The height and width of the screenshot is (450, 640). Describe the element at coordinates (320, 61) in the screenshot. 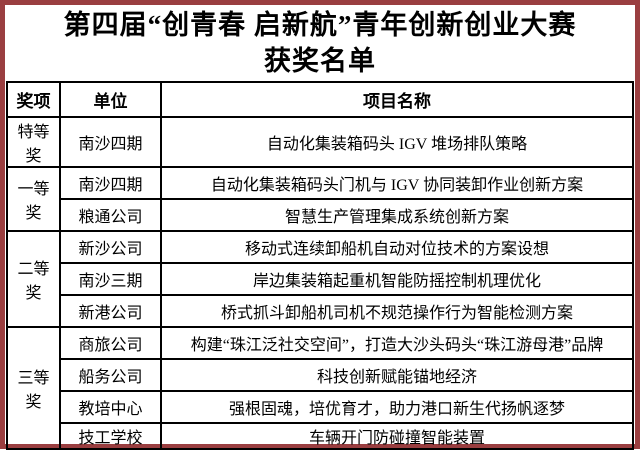

I see `page-title-line2: 获奖名单` at that location.